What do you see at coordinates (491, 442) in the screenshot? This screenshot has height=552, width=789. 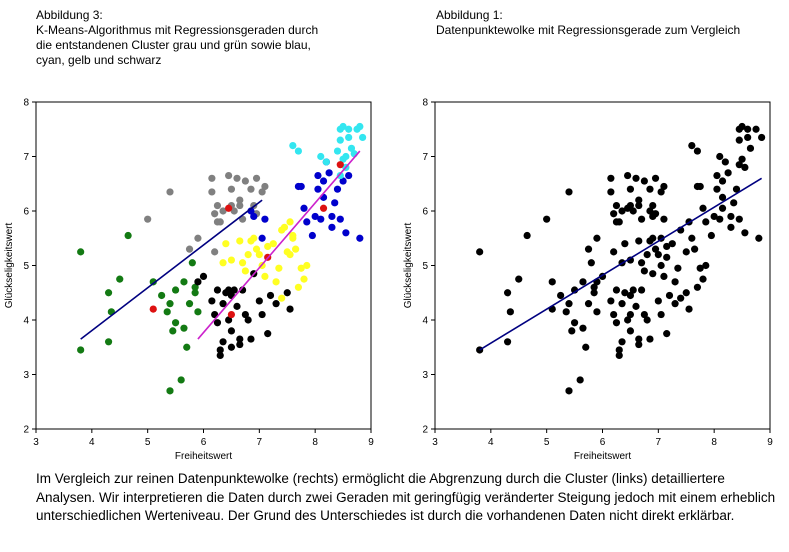 I see `right-x-tick-label: 4` at bounding box center [491, 442].